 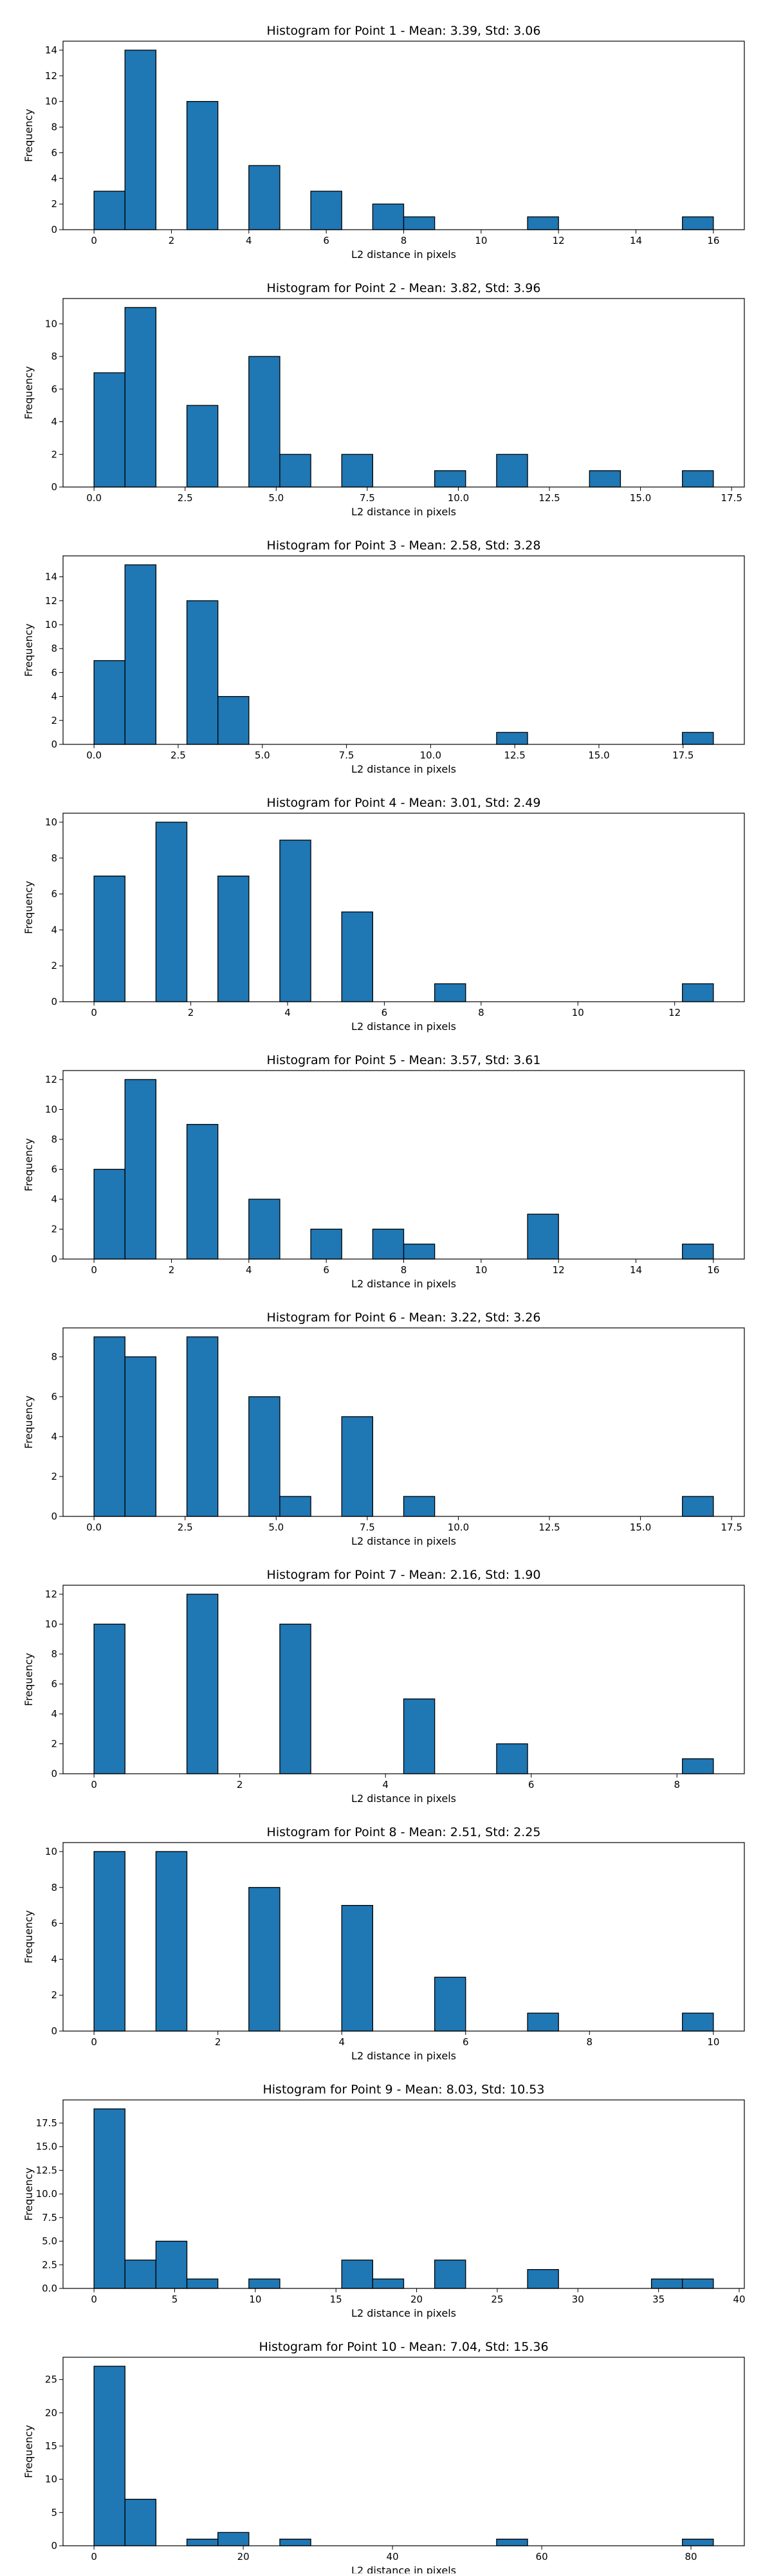 What do you see at coordinates (549, 1527) in the screenshot?
I see `x-tick-label: 12.5` at bounding box center [549, 1527].